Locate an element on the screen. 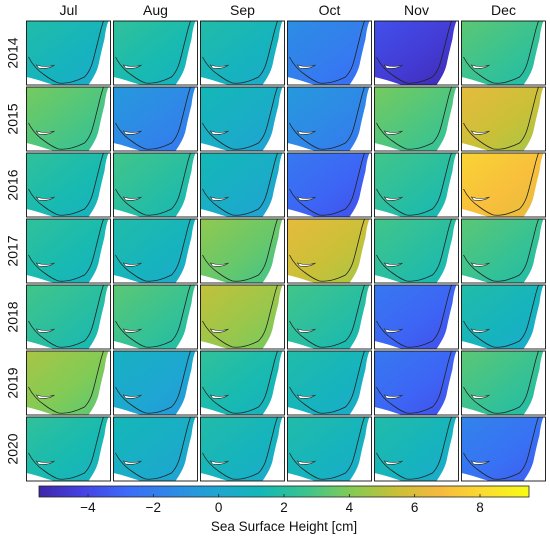 This screenshot has width=550, height=546. colorbar-tick-label: 2 is located at coordinates (284, 507).